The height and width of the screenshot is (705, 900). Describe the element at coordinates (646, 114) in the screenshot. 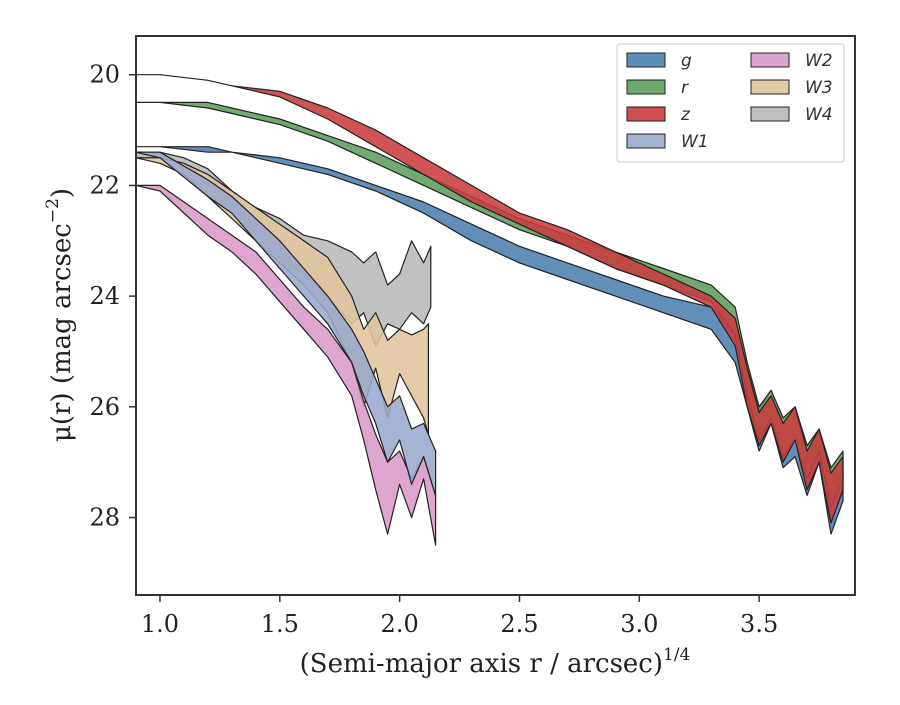

I see `legend-swatch-z` at that location.